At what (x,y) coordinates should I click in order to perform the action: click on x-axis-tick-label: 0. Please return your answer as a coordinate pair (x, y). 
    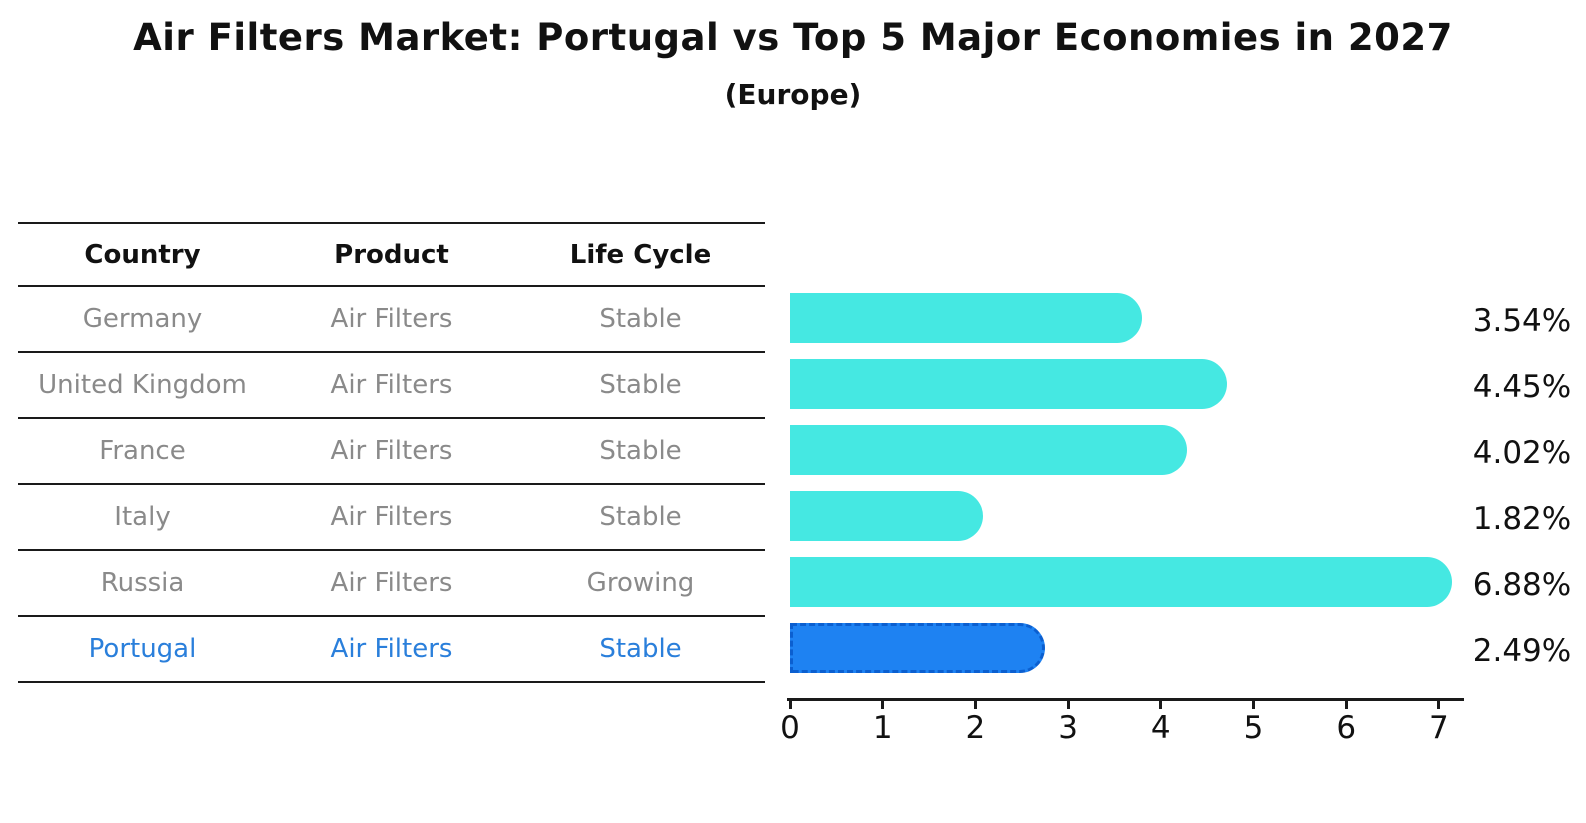
    Looking at the image, I should click on (790, 728).